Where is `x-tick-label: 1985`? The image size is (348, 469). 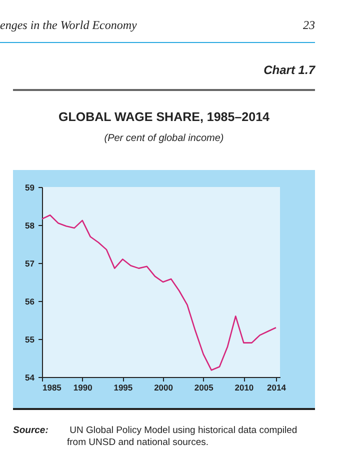 x-tick-label: 1985 is located at coordinates (52, 387).